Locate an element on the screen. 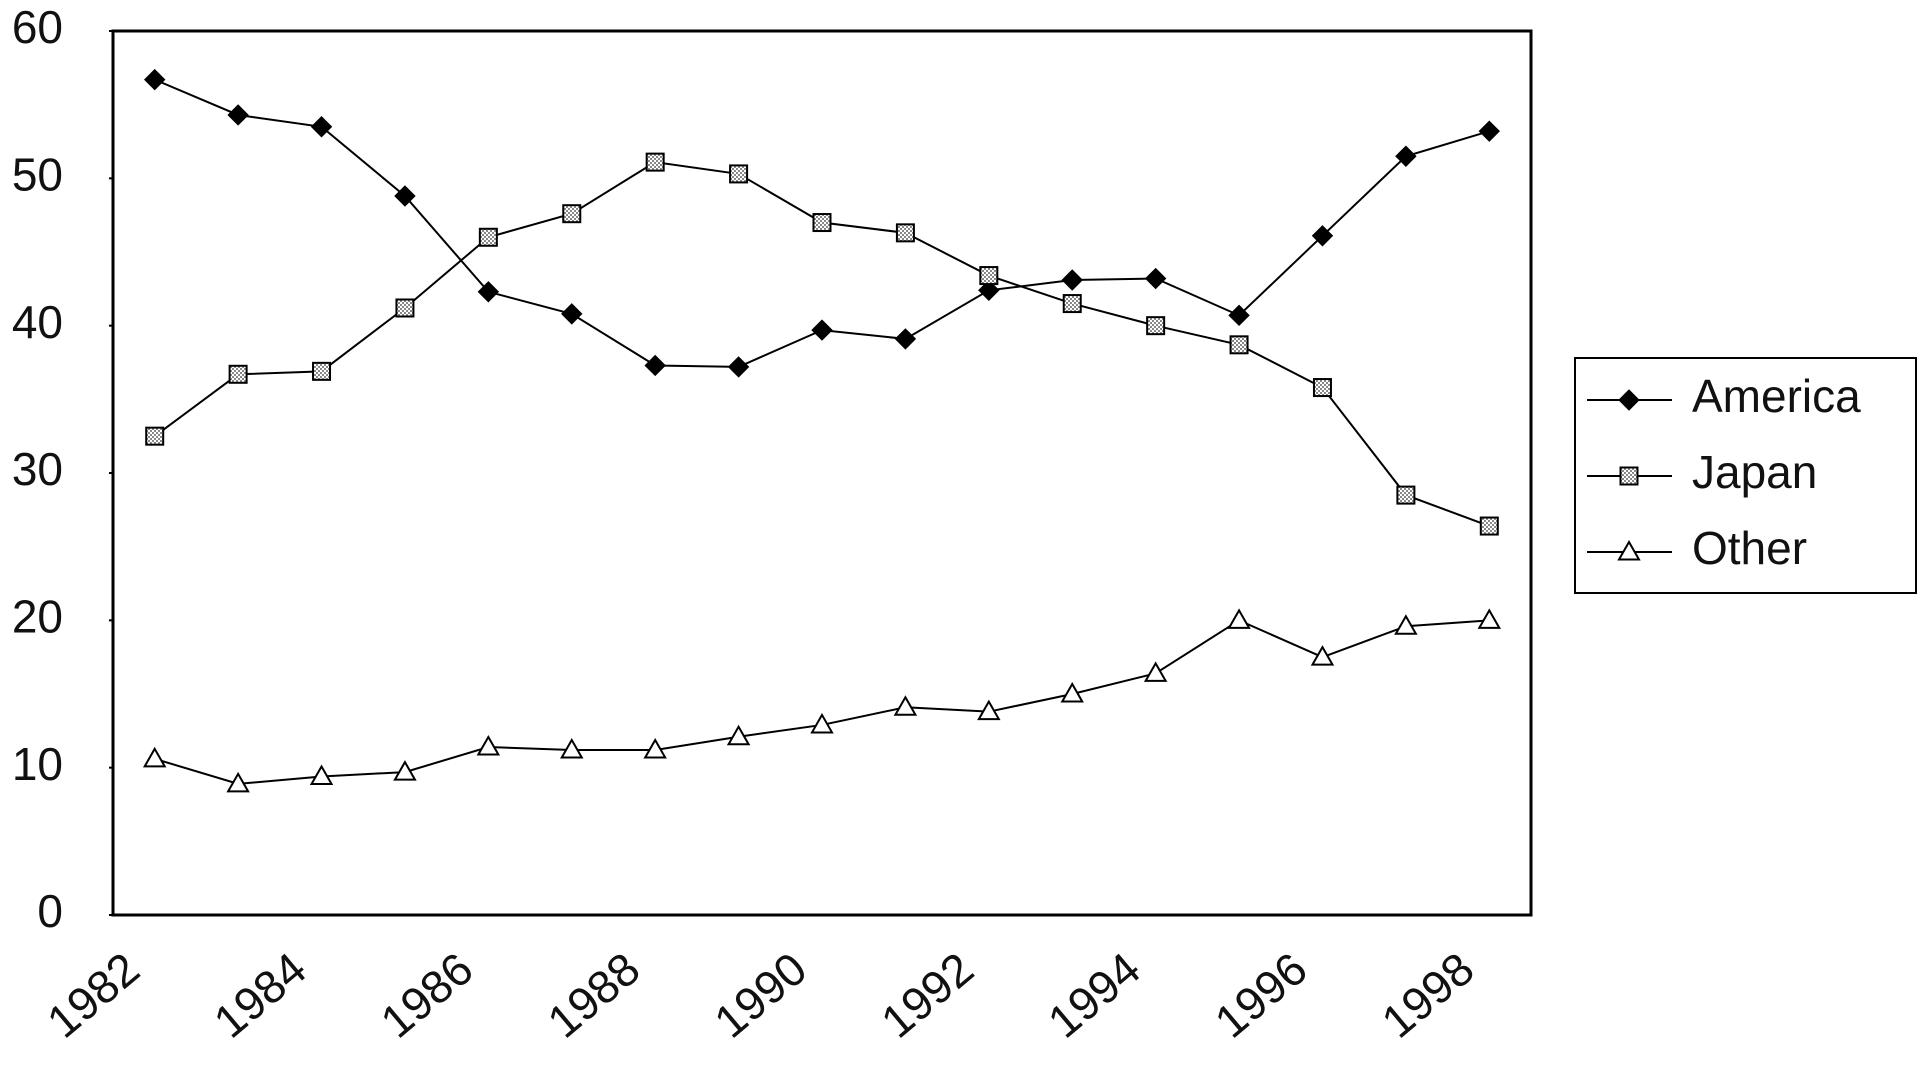 The image size is (1920, 1086). y-tick-label: 30 is located at coordinates (37, 469).